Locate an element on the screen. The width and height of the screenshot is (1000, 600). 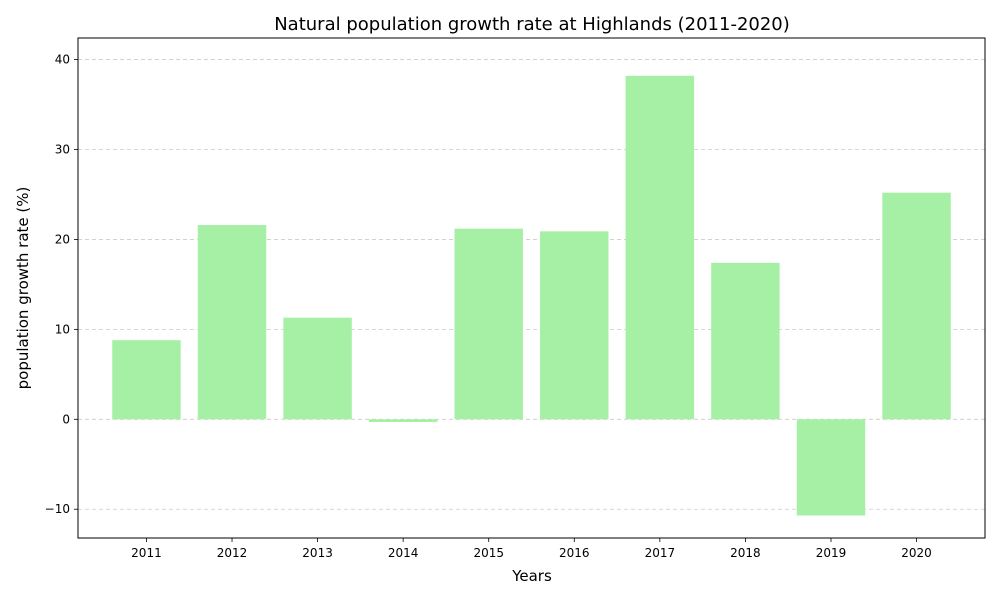
x-tick-label: 2019 is located at coordinates (831, 553).